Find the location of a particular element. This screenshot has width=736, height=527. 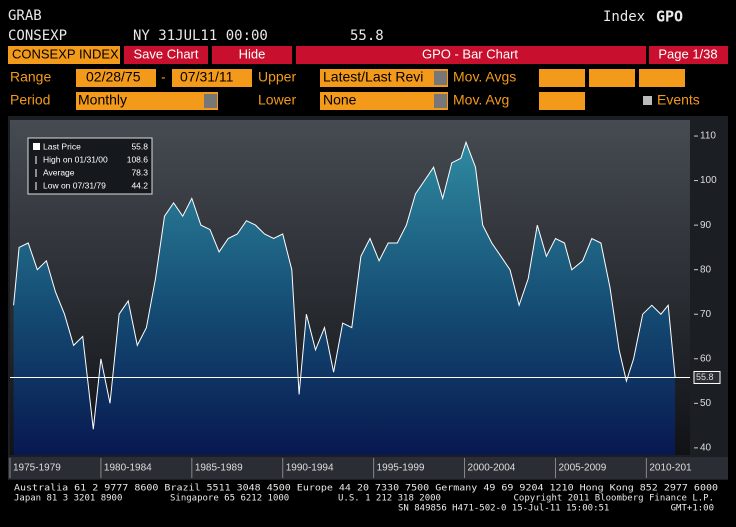

y-tick-label: 100 is located at coordinates (708, 180).